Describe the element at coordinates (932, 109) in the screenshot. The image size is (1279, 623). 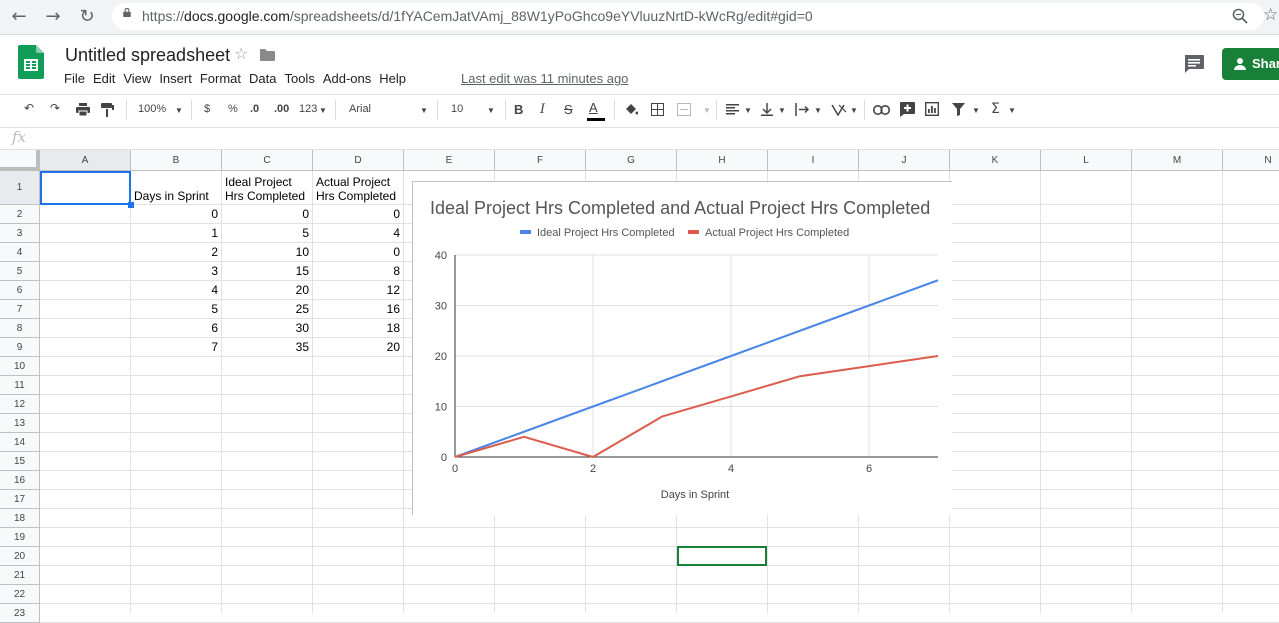
I see `insert-chart-icon` at that location.